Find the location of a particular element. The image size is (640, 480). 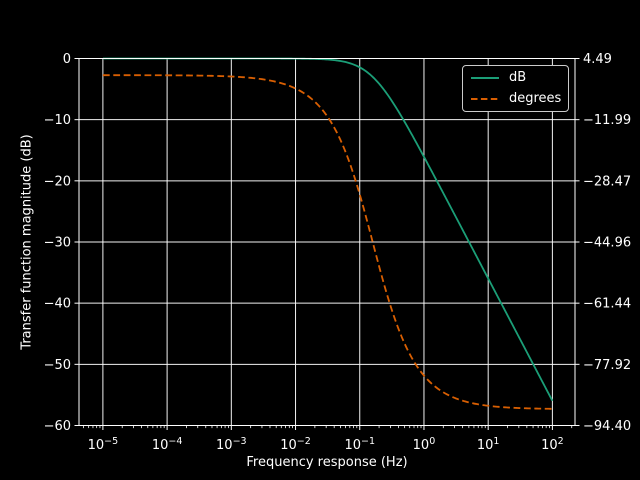

y-tick-label-right: −44.96 is located at coordinates (607, 243).